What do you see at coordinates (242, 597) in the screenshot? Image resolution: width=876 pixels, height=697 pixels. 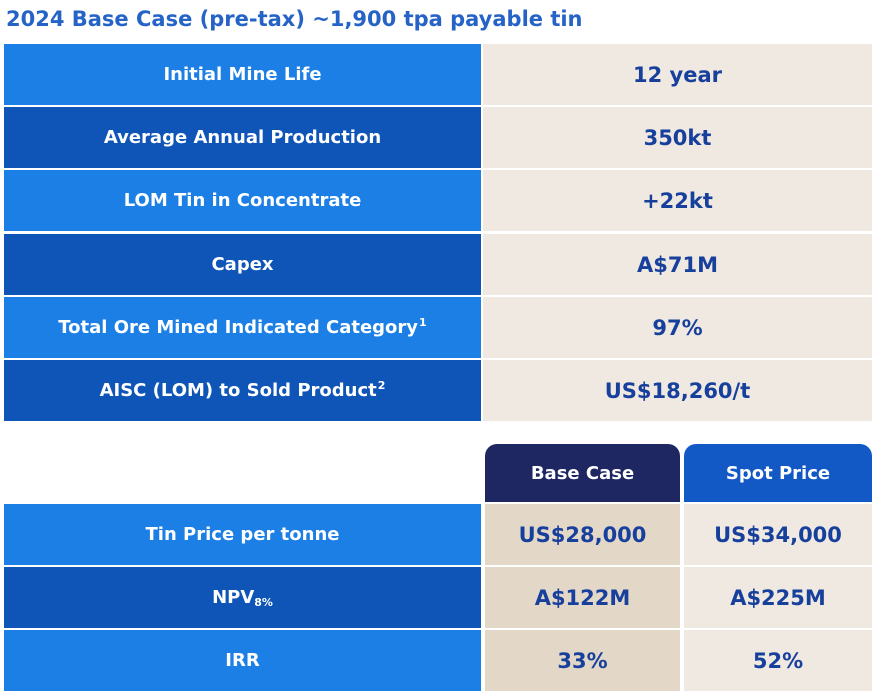 I see `scenario-label-npv: NPV 8%` at bounding box center [242, 597].